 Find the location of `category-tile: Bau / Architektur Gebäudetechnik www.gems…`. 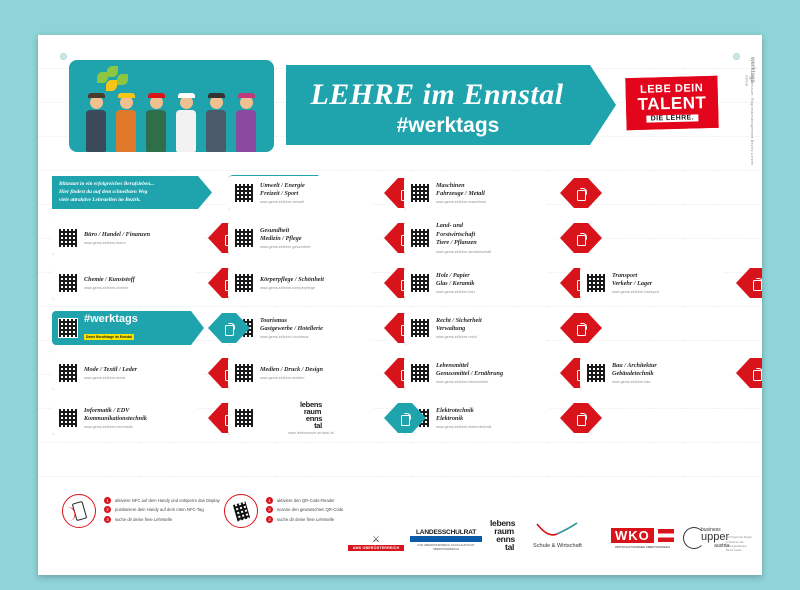

category-tile: Bau / Architektur Gebäudetechnik www.gems… is located at coordinates (671, 373).